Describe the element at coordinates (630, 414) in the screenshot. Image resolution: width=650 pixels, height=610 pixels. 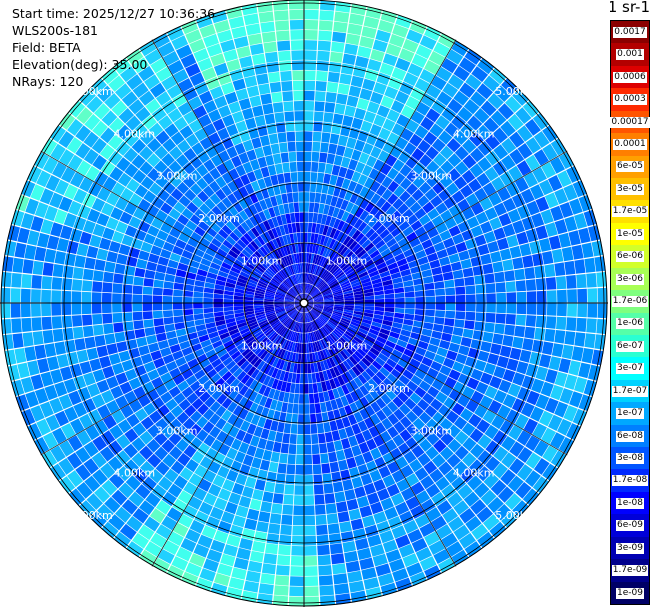
I see `colorbar-cell: 1e-07` at that location.